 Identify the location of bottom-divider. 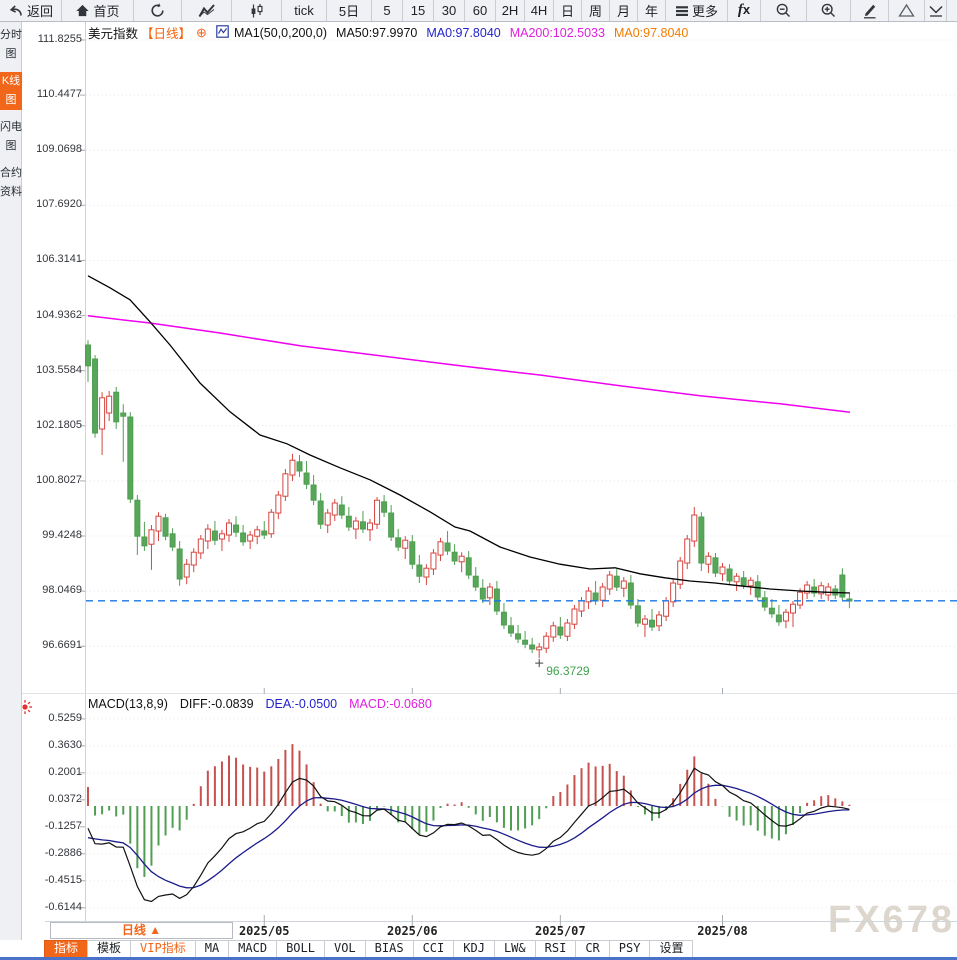
(478, 958).